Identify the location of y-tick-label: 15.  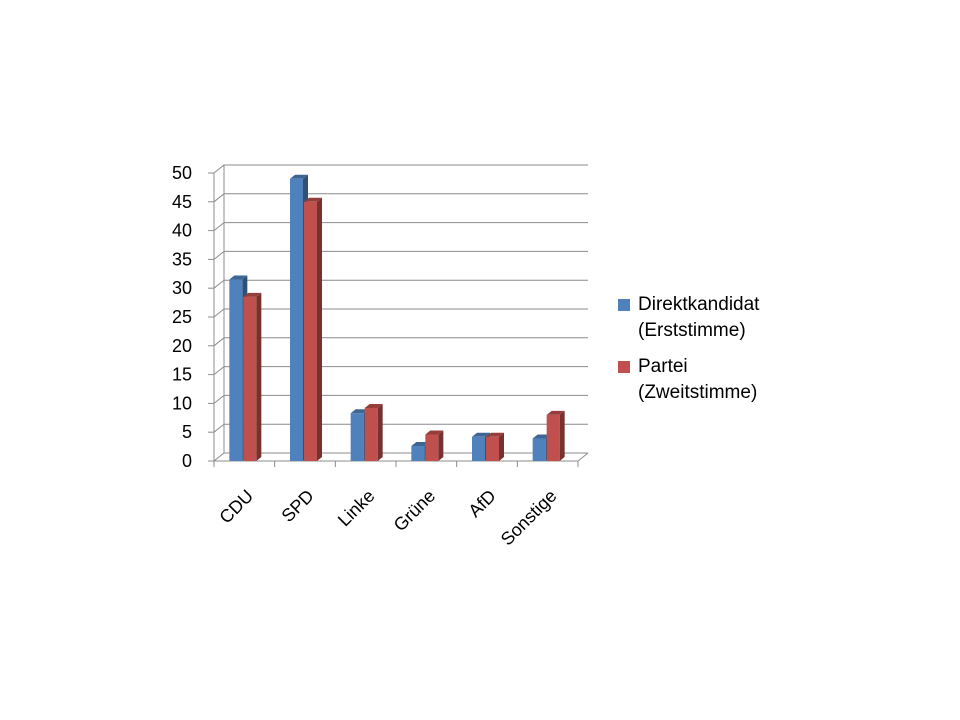
(182, 375).